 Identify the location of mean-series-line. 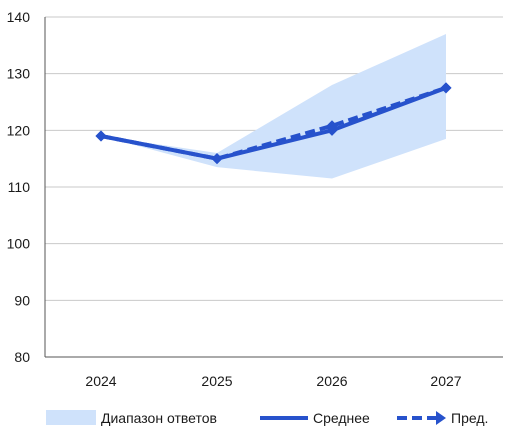
(273, 123).